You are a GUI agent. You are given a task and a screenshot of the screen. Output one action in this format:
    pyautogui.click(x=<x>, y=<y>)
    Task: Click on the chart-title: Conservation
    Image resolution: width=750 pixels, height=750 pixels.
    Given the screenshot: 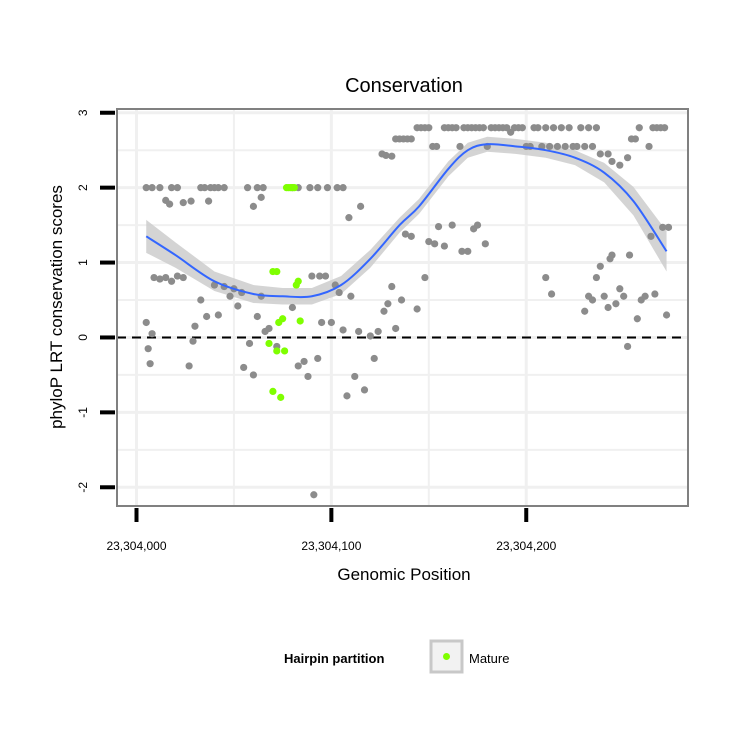 What is the action you would take?
    pyautogui.click(x=404, y=86)
    